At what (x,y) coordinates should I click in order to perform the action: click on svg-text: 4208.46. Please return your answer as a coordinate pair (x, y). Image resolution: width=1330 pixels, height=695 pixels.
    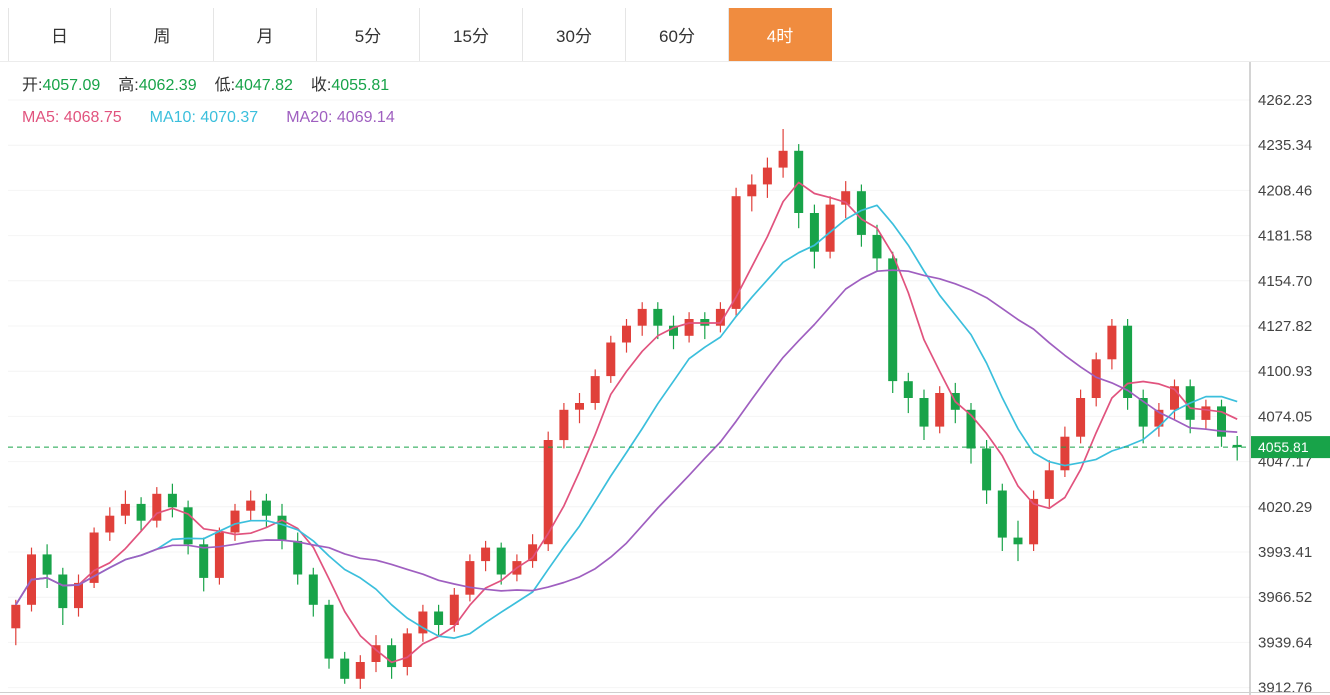
    Looking at the image, I should click on (1285, 190).